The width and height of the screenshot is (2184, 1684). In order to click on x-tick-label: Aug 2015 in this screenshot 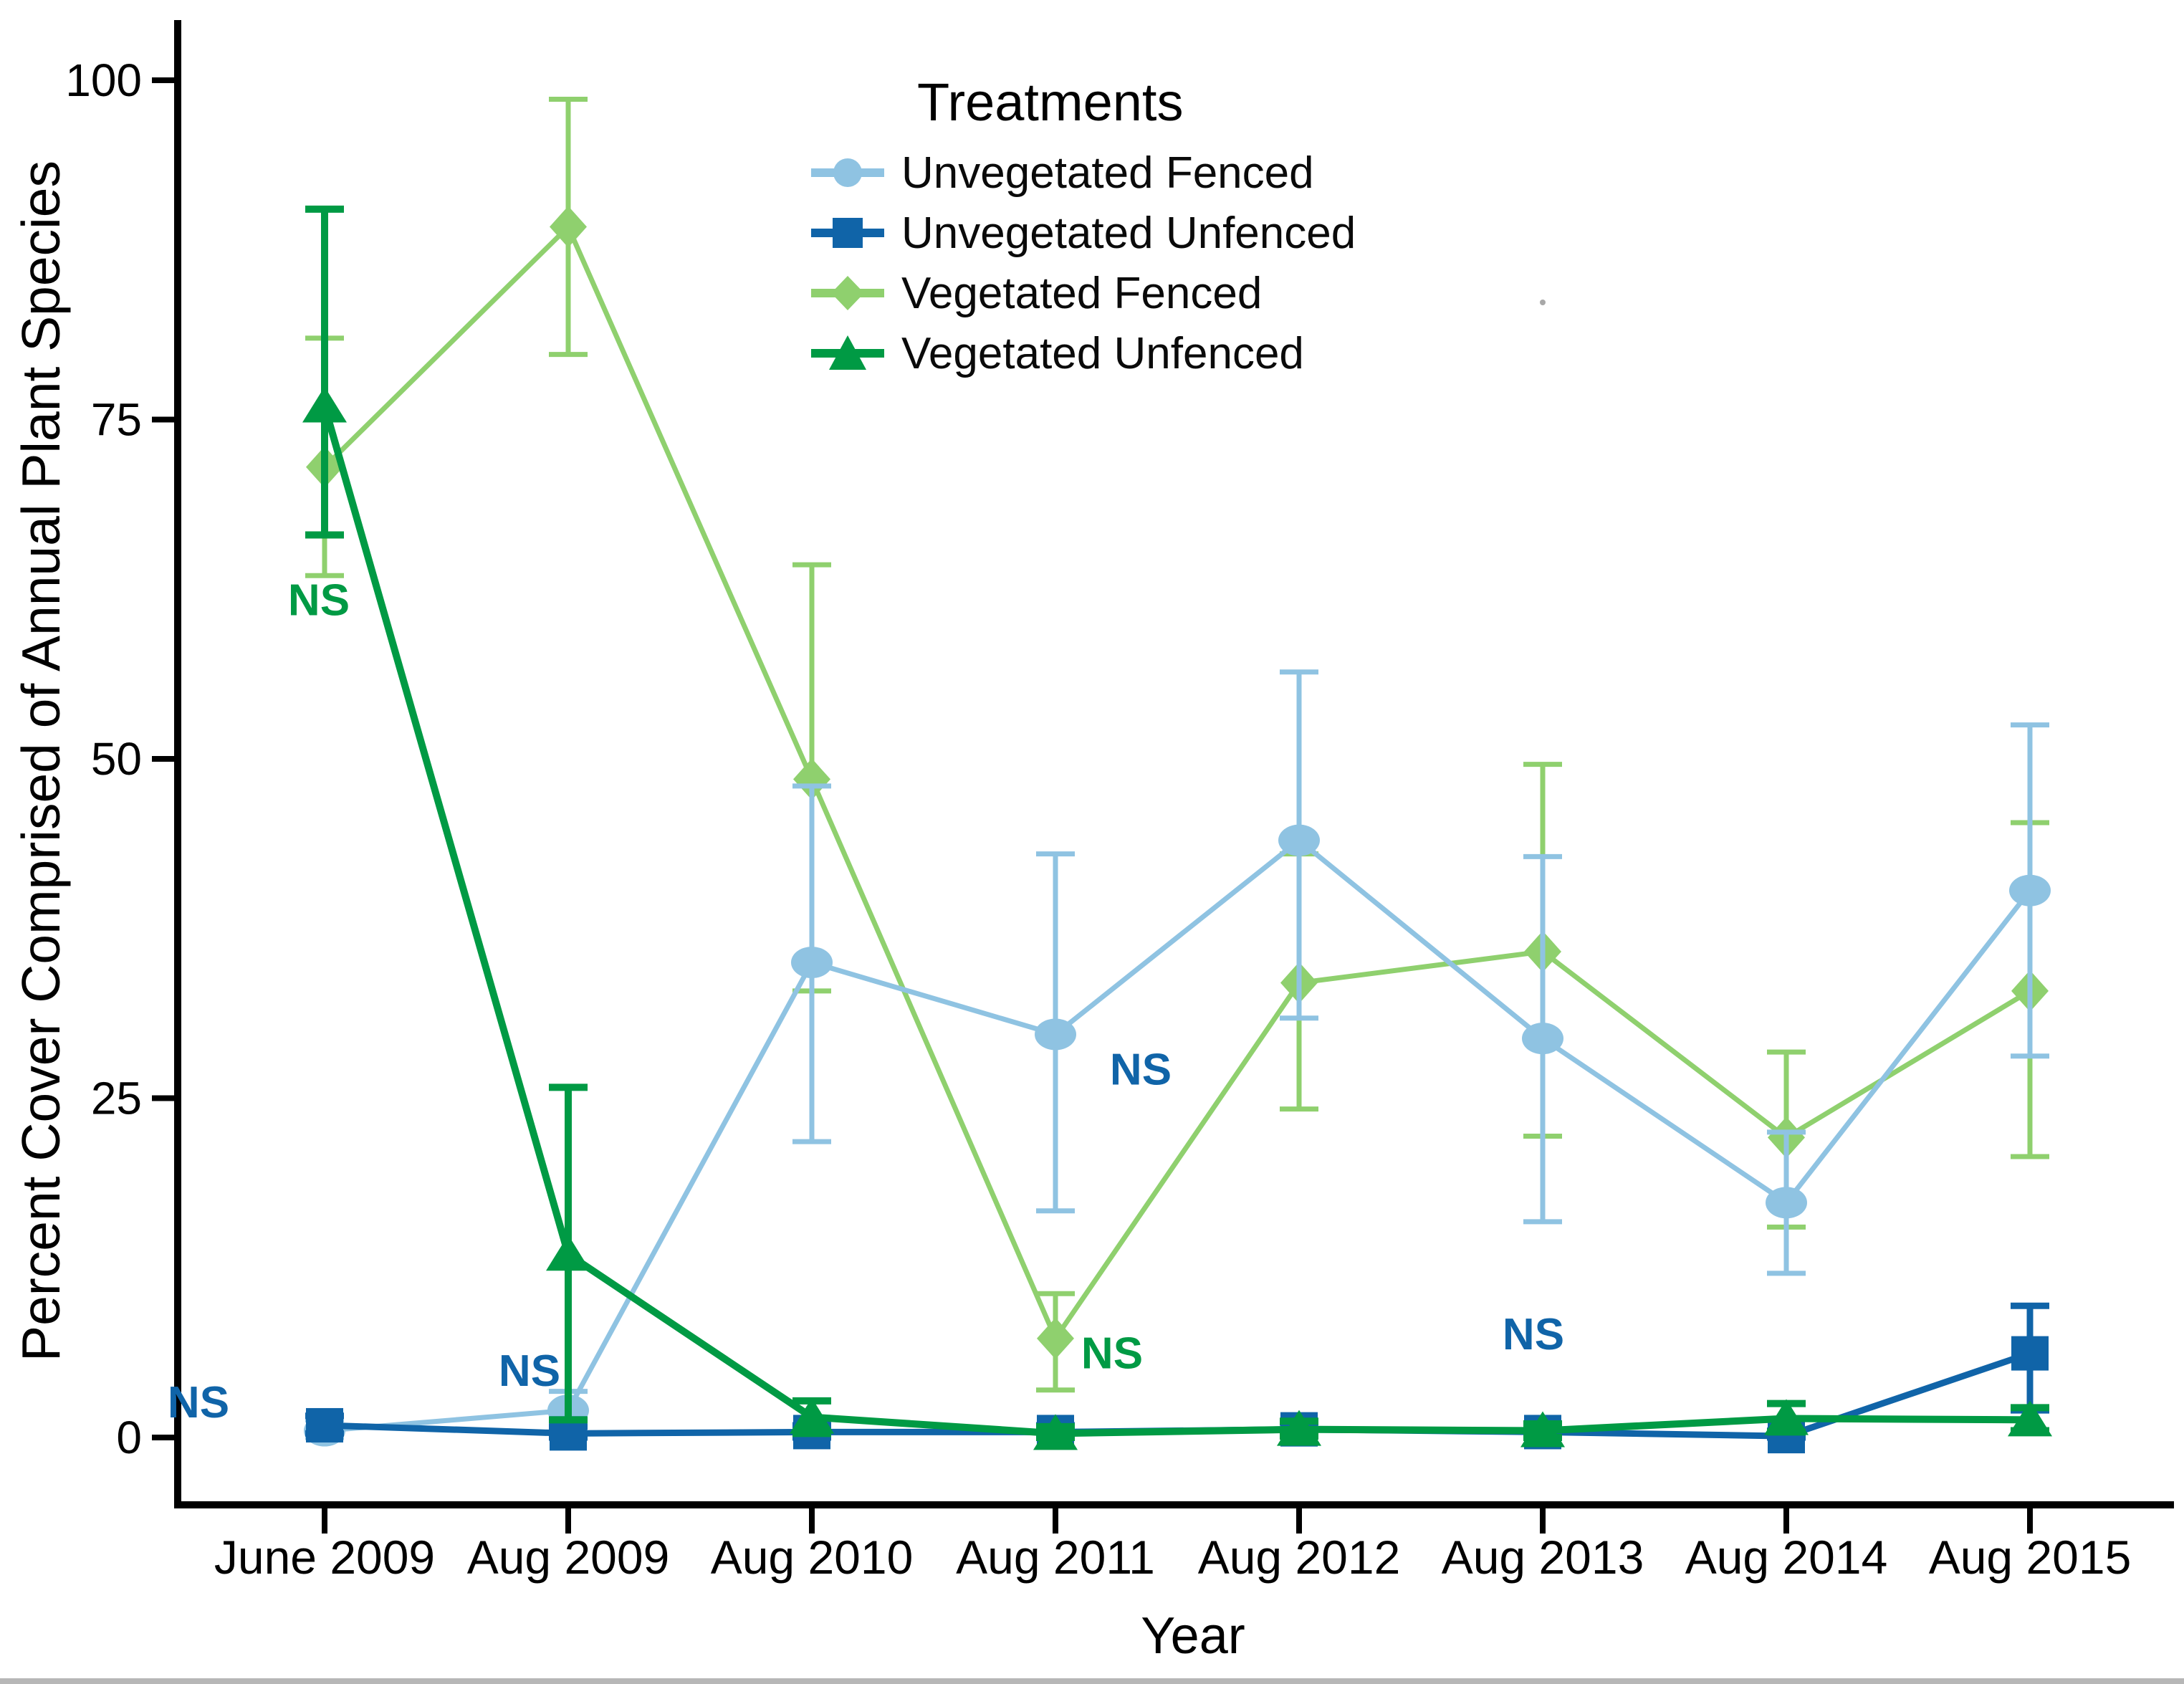, I will do `click(2030, 1557)`.